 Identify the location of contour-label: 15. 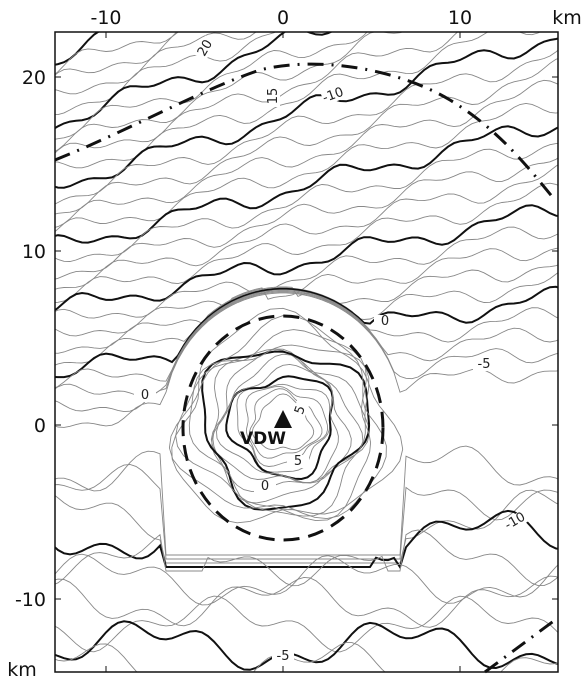
(273, 96).